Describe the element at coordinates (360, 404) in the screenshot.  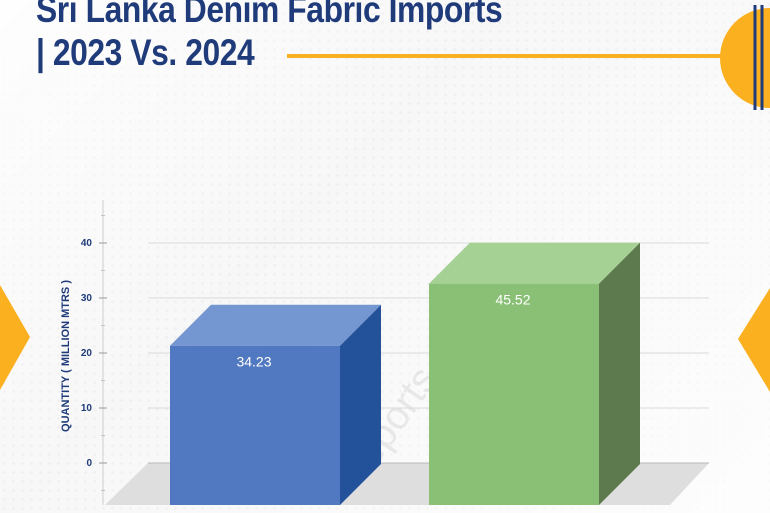
I see `bar-side-2023` at that location.